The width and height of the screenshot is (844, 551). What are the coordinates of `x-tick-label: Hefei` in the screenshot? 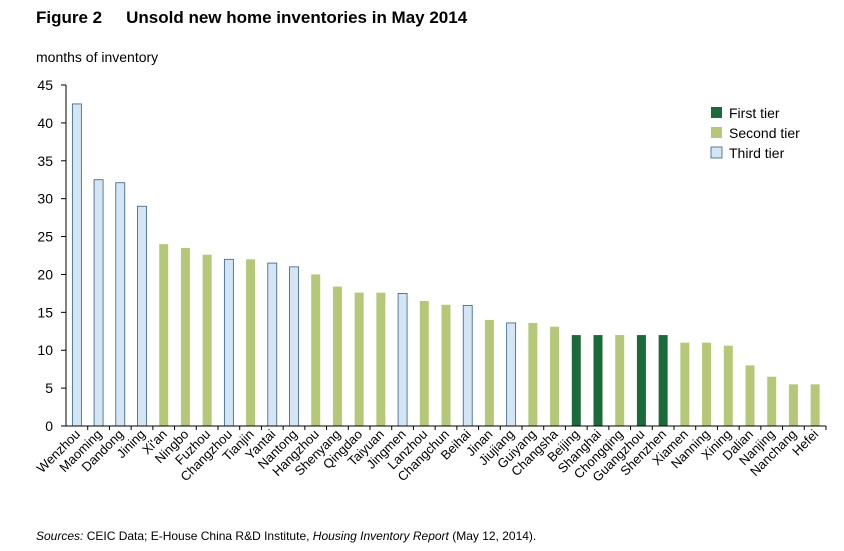 It's located at (805, 442).